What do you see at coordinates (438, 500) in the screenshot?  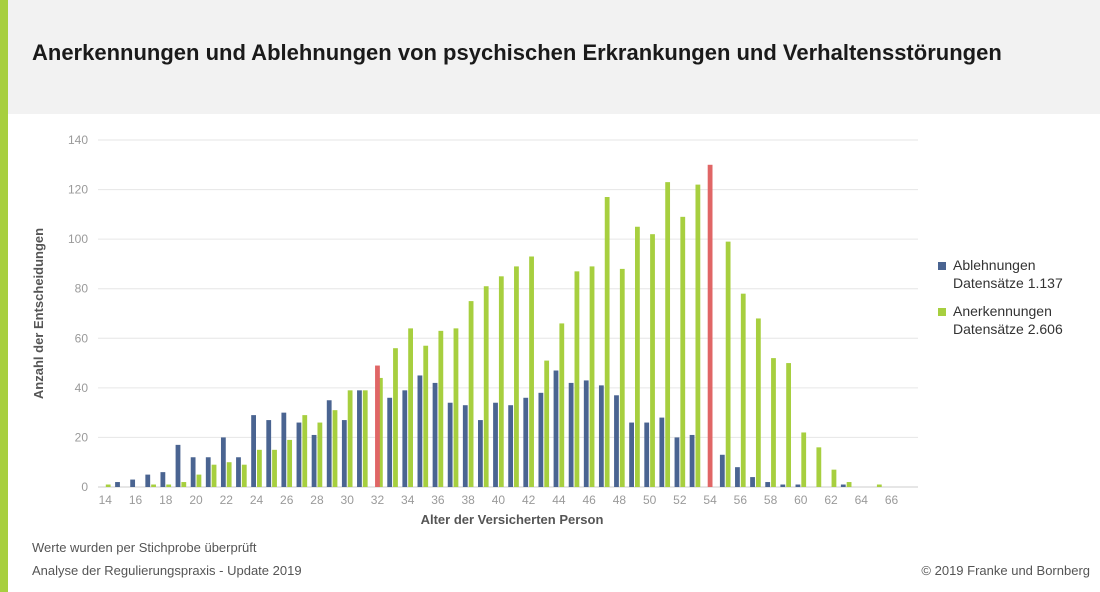 I see `x-tick-label: 36` at bounding box center [438, 500].